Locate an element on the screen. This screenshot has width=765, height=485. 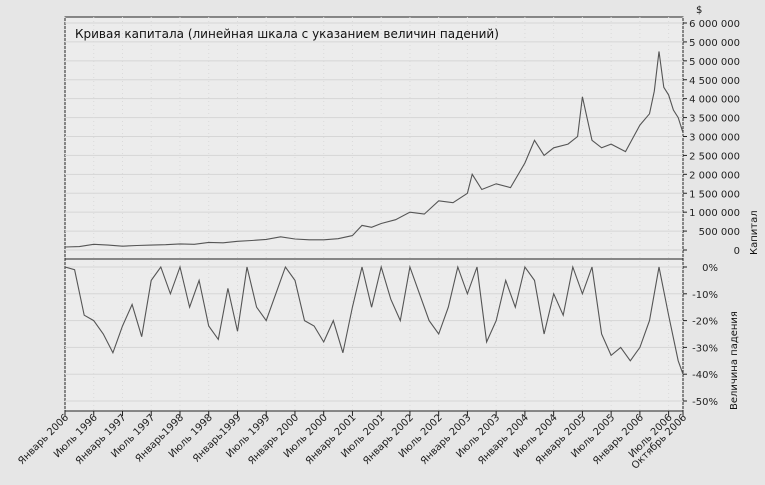
x-tick-label: Январь 1997 is located at coordinates (101, 439).